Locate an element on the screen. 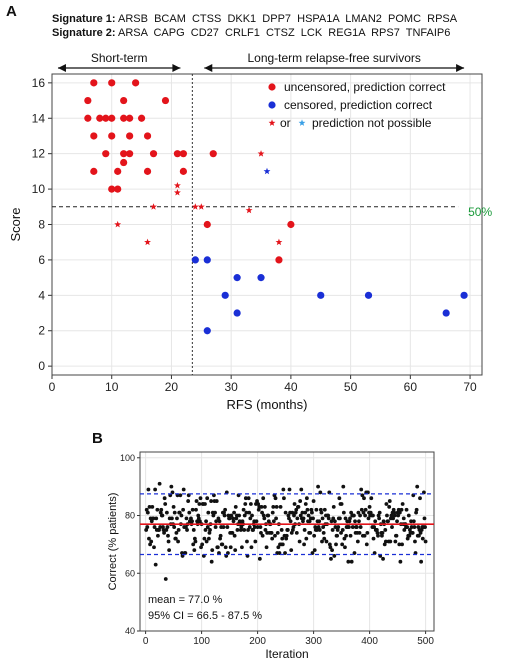 The image size is (506, 663). panel-b-letter: B is located at coordinates (97, 438).